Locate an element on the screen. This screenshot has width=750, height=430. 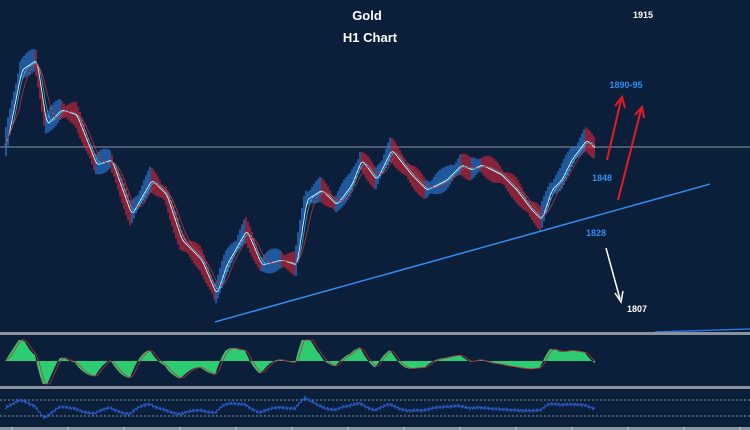
oscillator-signal-line is located at coordinates (300, 362).